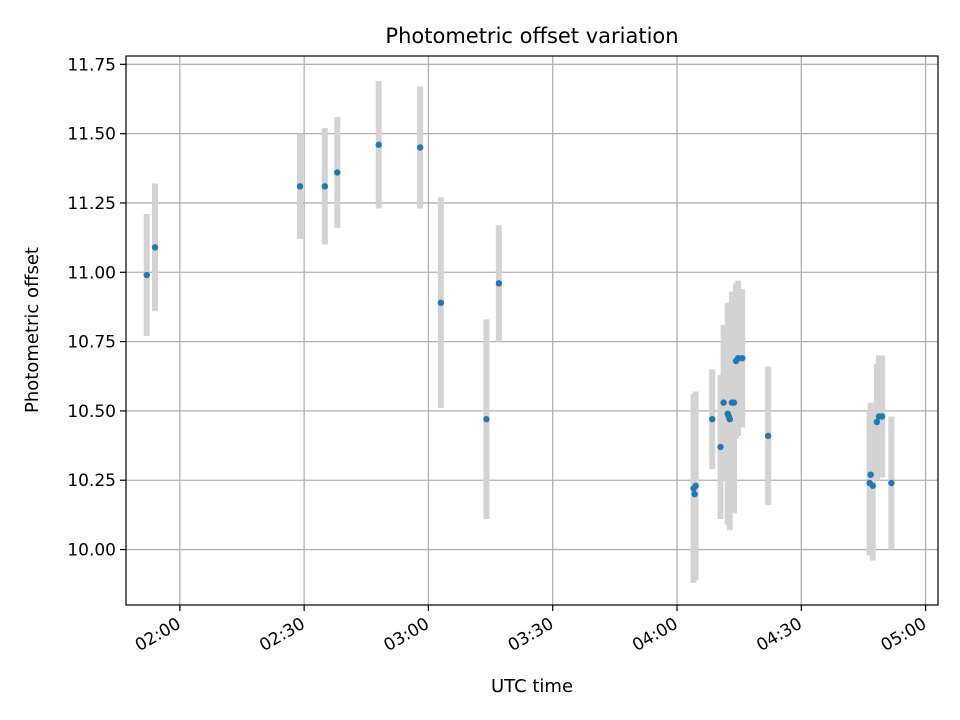 The image size is (960, 720). Describe the element at coordinates (91, 204) in the screenshot. I see `y-tick-label: 11.25` at that location.